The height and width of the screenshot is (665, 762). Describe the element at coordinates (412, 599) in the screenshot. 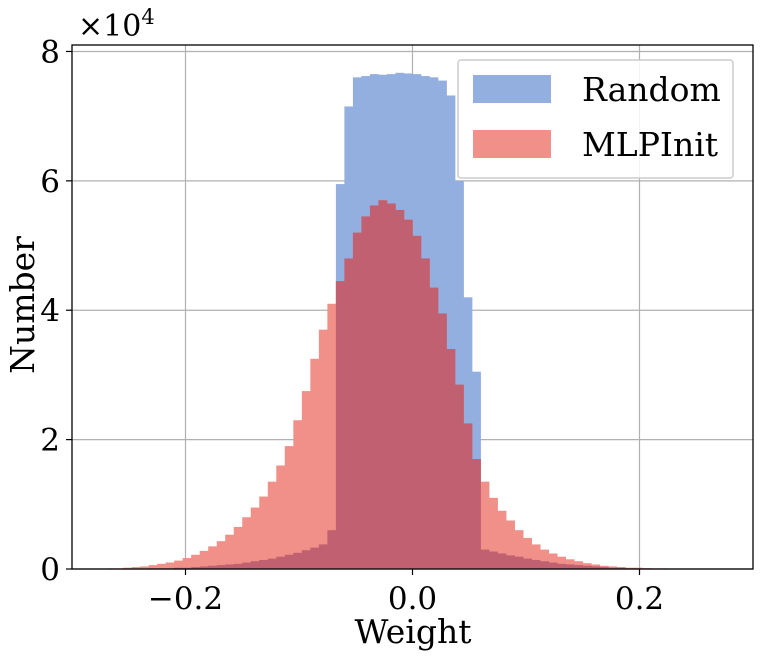

I see `x-tick-label: 0.0` at that location.